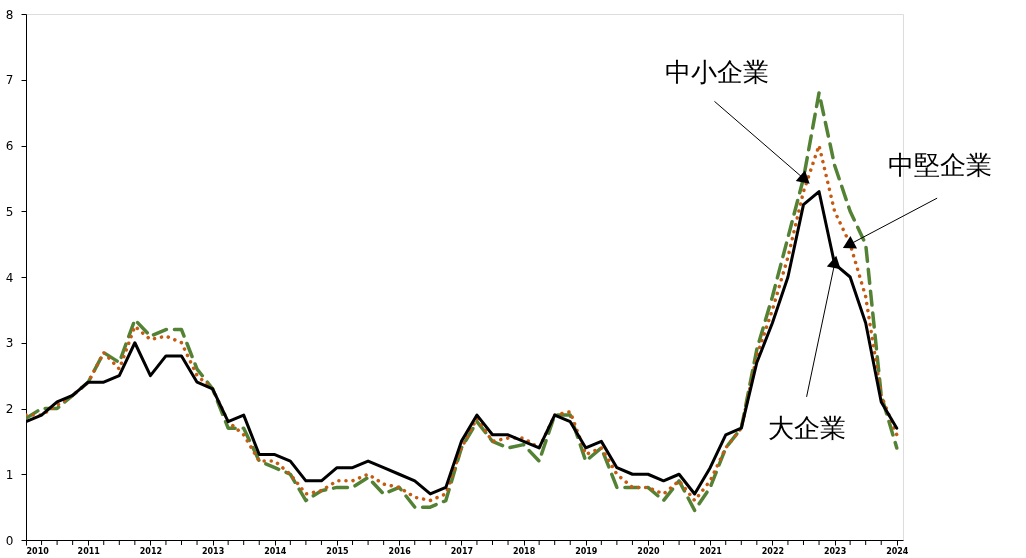 The height and width of the screenshot is (558, 1026). Describe the element at coordinates (524, 551) in the screenshot. I see `x-tick-label: 2018` at that location.